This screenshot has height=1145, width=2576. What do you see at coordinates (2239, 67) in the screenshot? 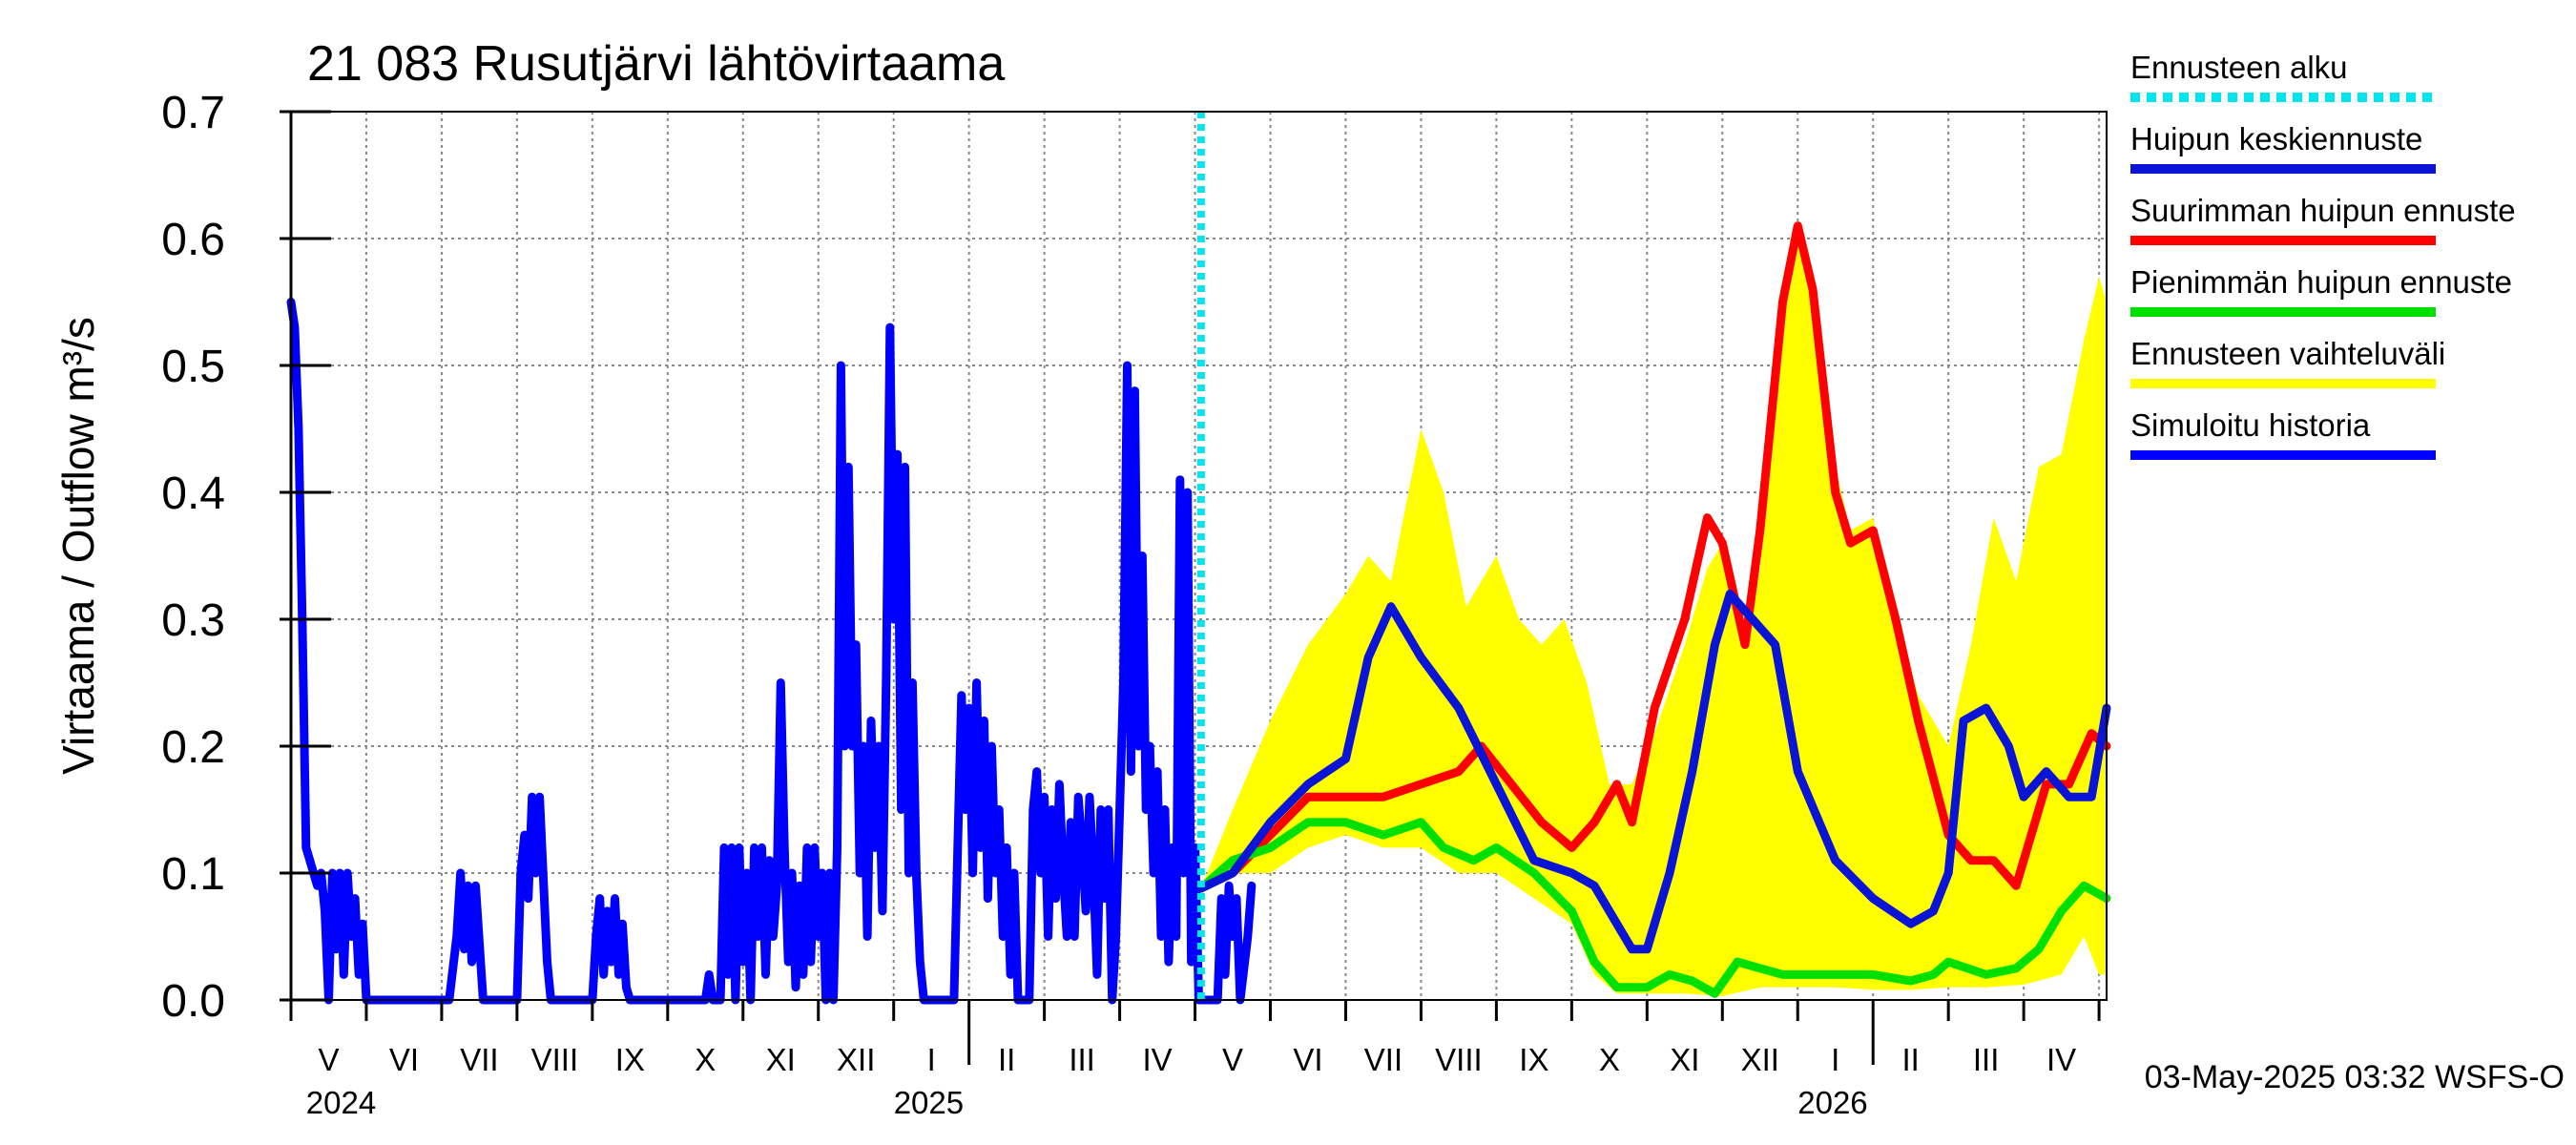
I see `legend-label-forecast_start: Ennusteen alku` at bounding box center [2239, 67].